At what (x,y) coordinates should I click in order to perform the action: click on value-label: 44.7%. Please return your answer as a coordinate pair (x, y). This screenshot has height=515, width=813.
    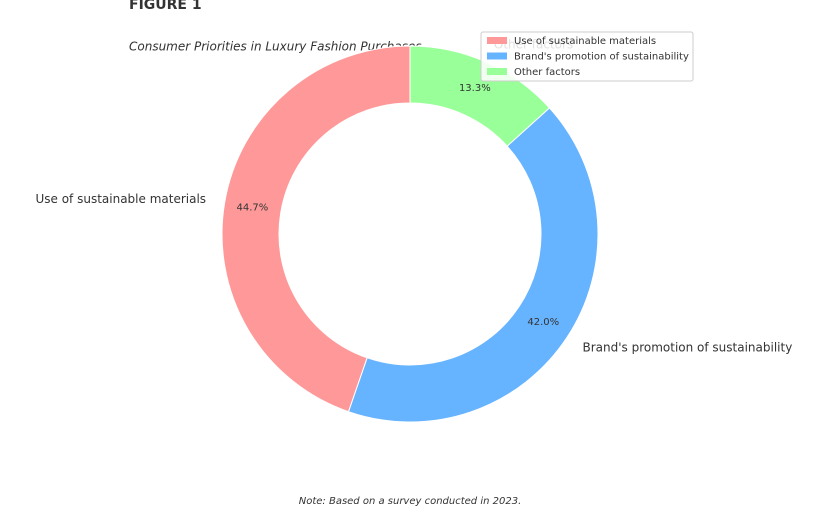
    Looking at the image, I should click on (253, 208).